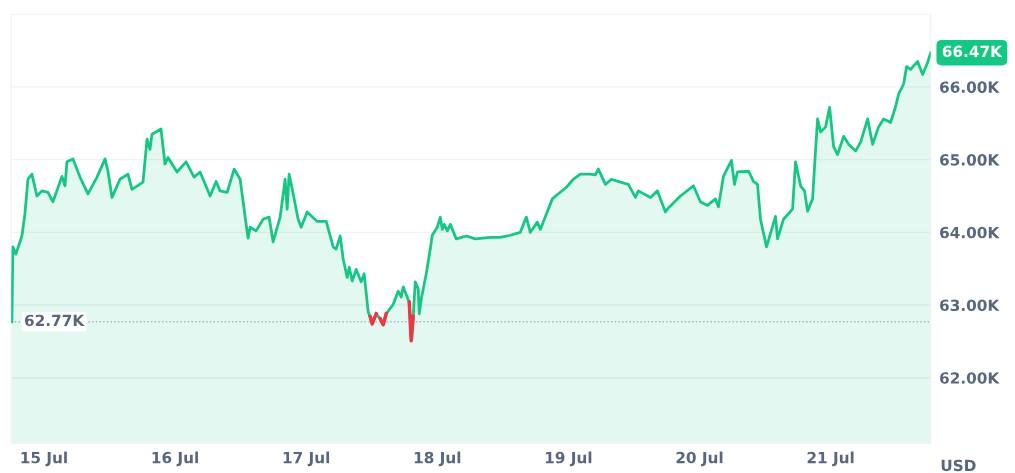  I want to click on y-tick-label: 62.00K, so click(970, 378).